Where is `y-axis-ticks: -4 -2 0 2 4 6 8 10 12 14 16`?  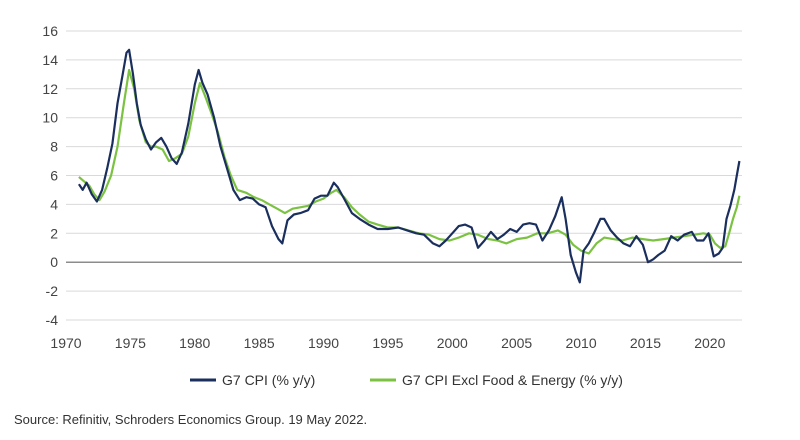 y-axis-ticks: -4 -2 0 2 4 6 8 10 12 14 16 is located at coordinates (50, 175).